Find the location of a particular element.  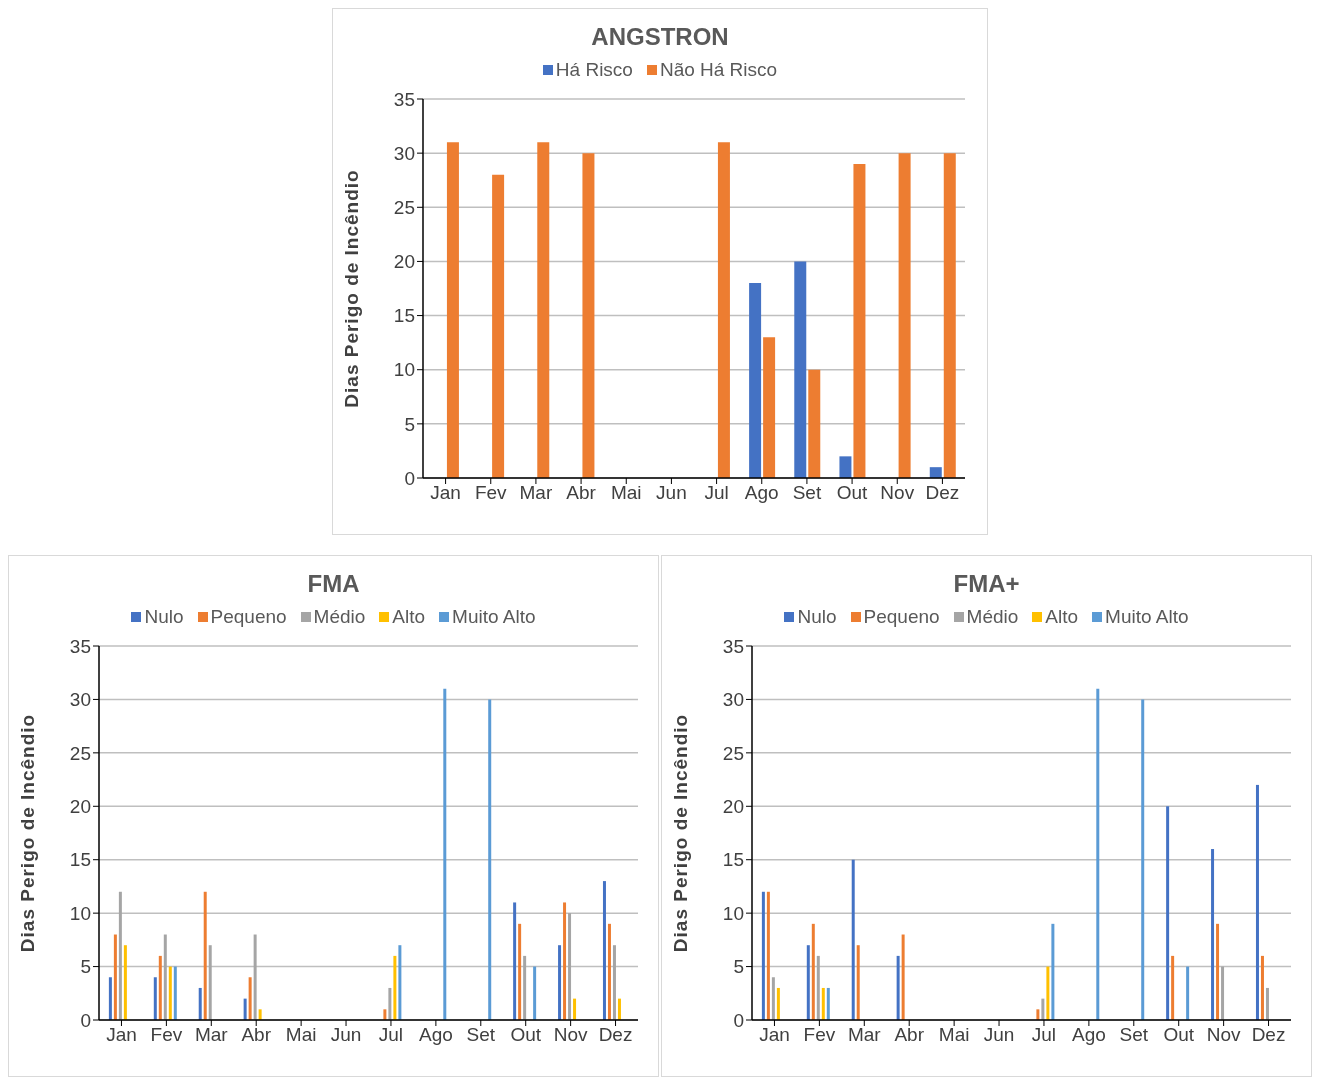

legend-label: Nulo is located at coordinates (164, 617).